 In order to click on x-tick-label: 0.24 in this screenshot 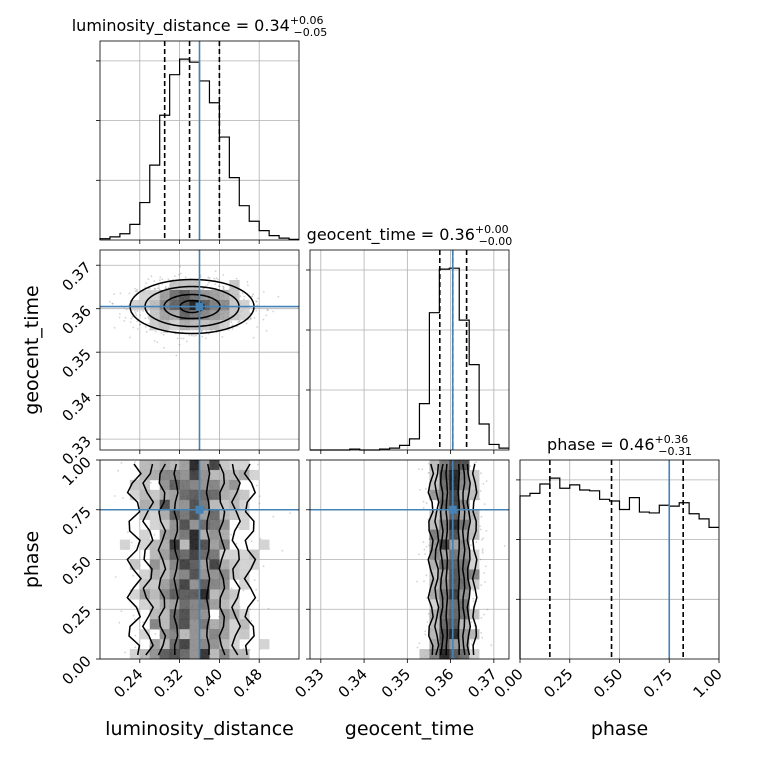, I will do `click(128, 683)`.